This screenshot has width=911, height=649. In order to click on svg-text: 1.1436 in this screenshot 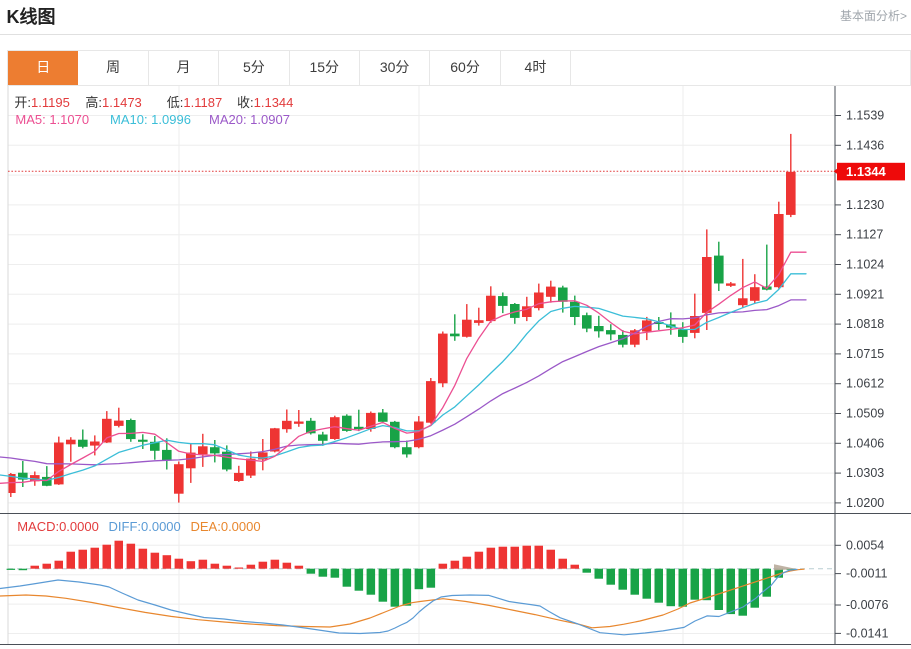, I will do `click(865, 145)`.